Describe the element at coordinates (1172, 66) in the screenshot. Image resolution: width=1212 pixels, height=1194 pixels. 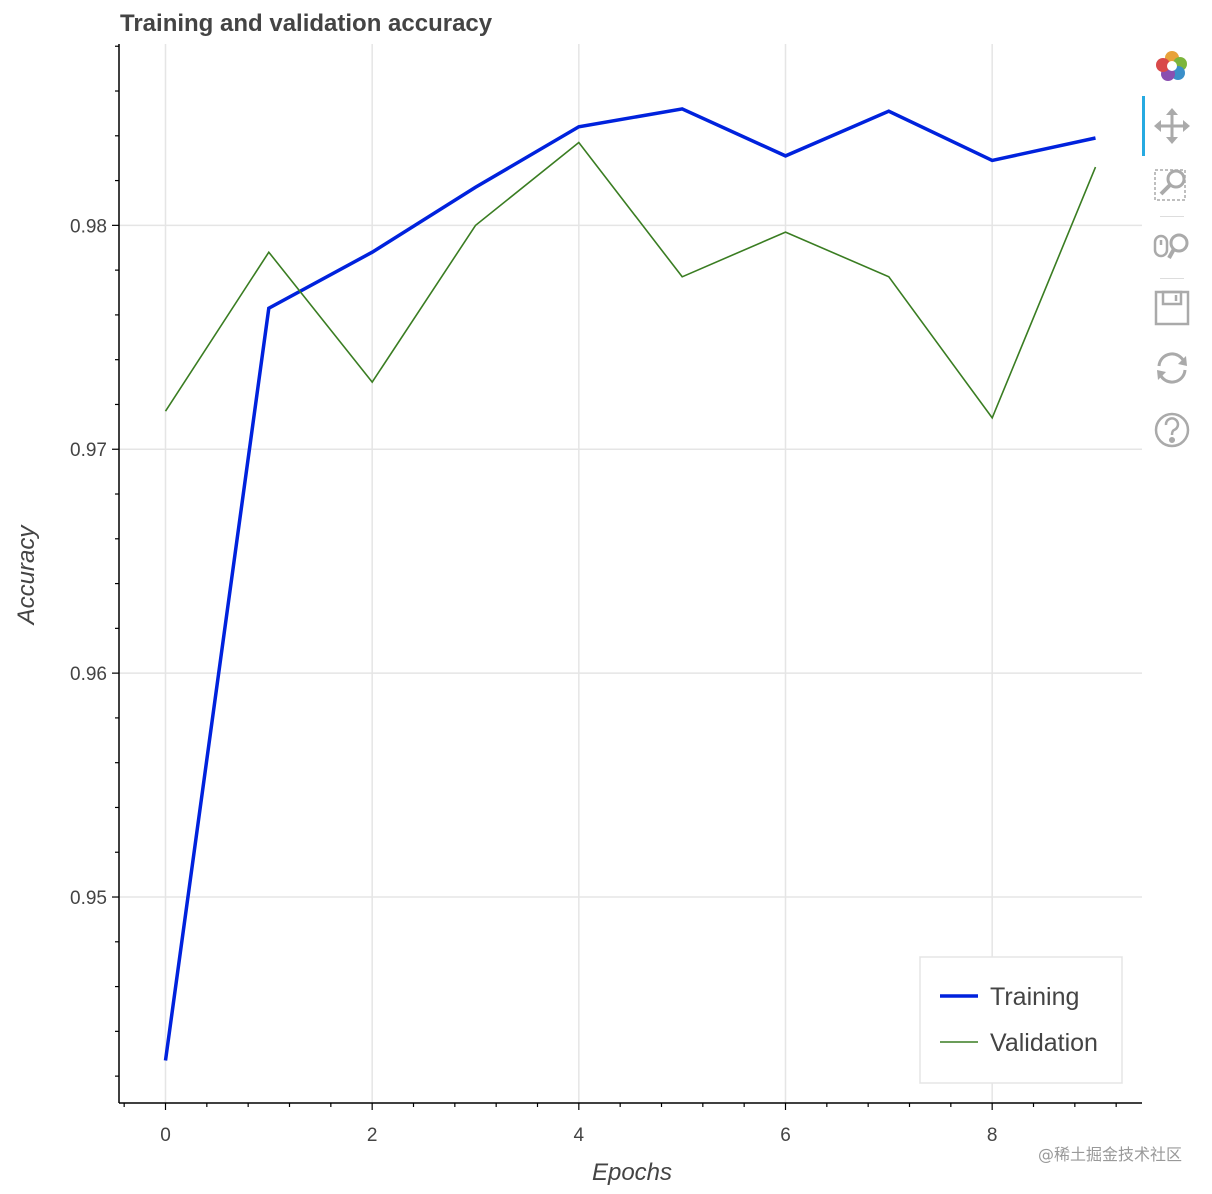
I see `bokeh-logo-icon` at that location.